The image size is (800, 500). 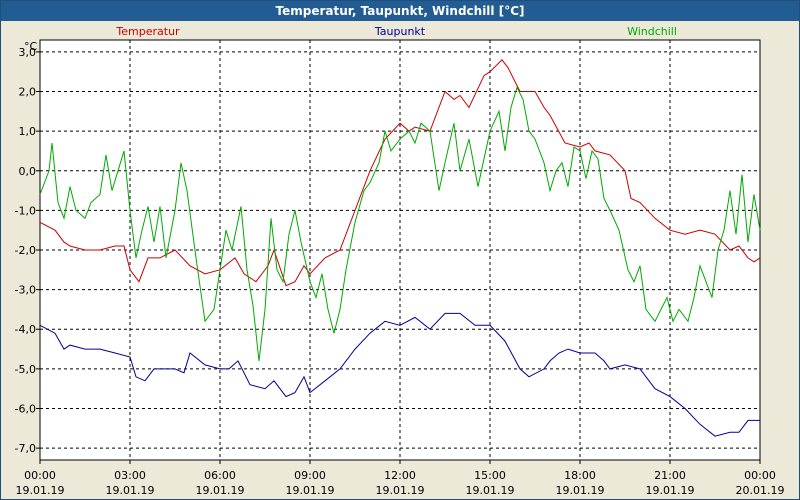 What do you see at coordinates (28, 131) in the screenshot?
I see `y-tick-label: 1,0` at bounding box center [28, 131].